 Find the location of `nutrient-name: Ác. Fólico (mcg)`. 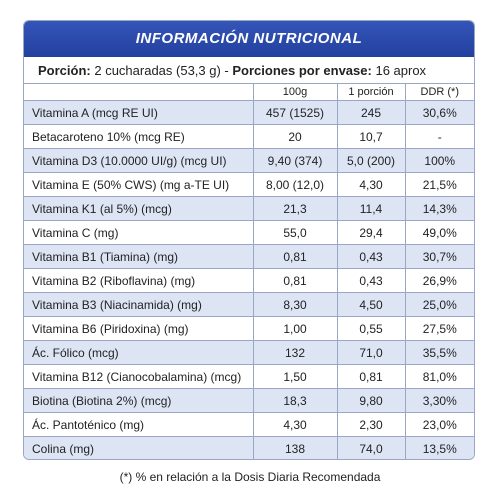

nutrient-name: Ác. Fólico (mcg) is located at coordinates (139, 352).